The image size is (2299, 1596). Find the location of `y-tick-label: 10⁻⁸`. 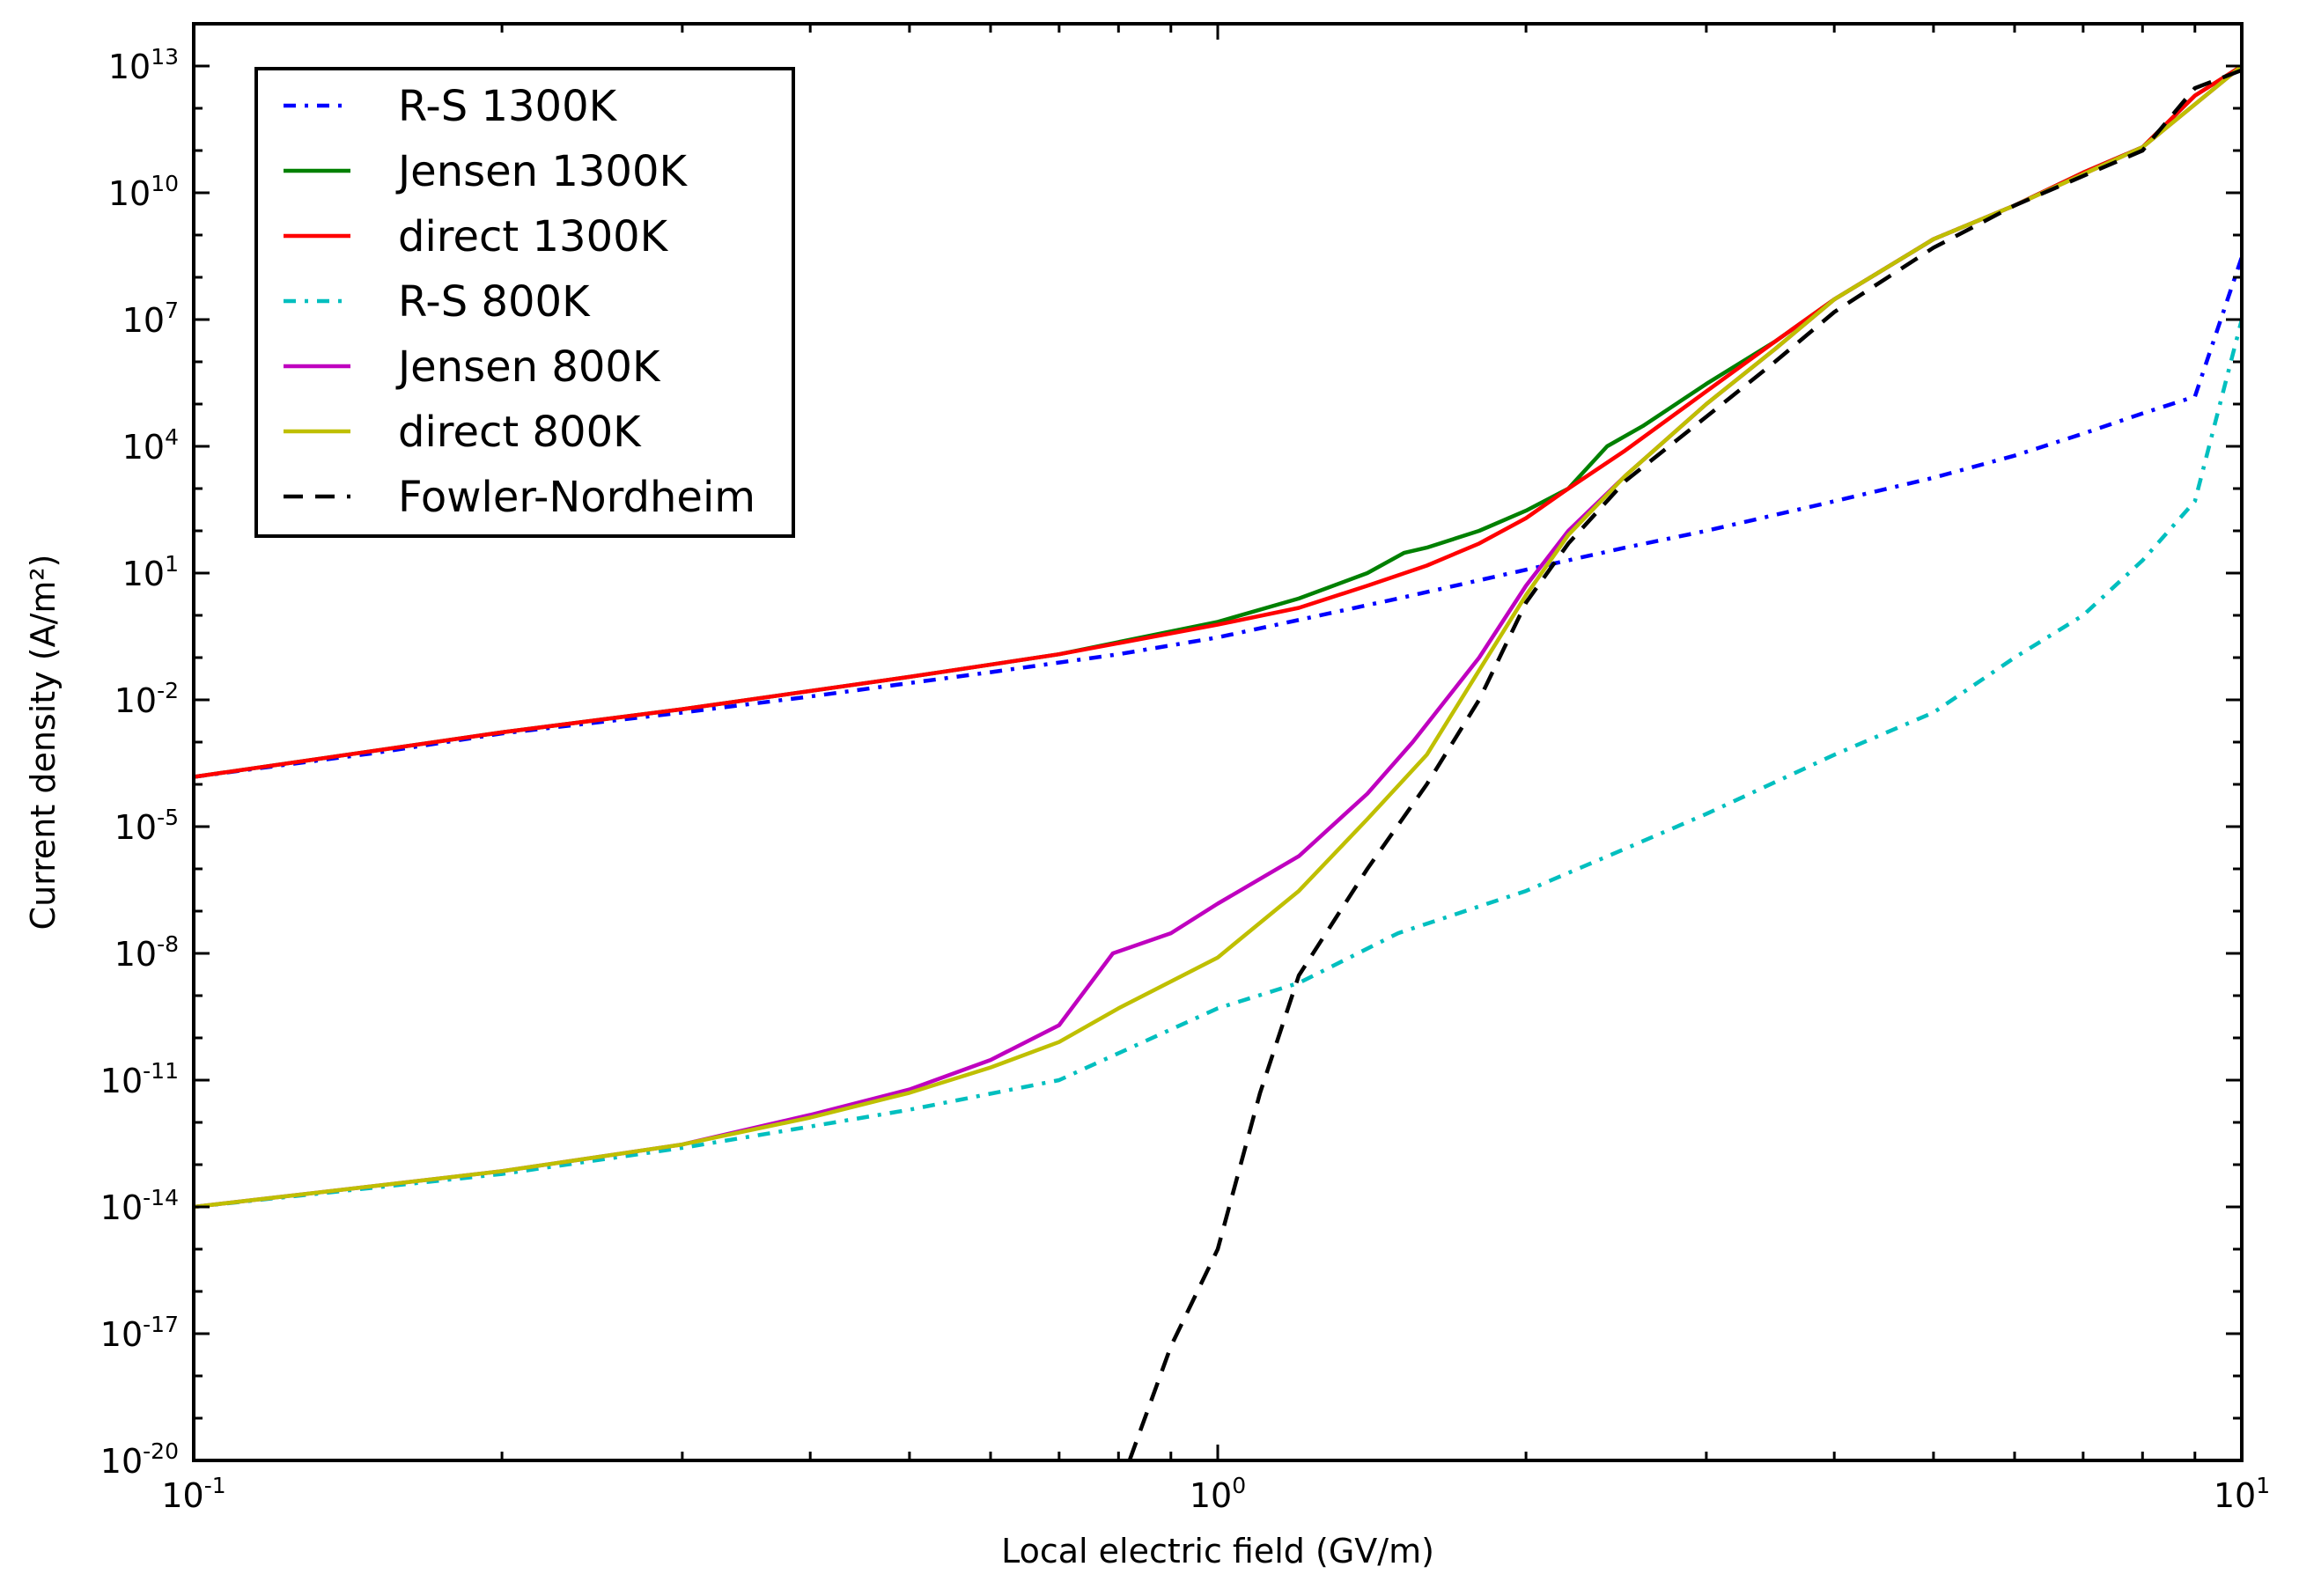

y-tick-label: 10⁻⁸ is located at coordinates (146, 953).